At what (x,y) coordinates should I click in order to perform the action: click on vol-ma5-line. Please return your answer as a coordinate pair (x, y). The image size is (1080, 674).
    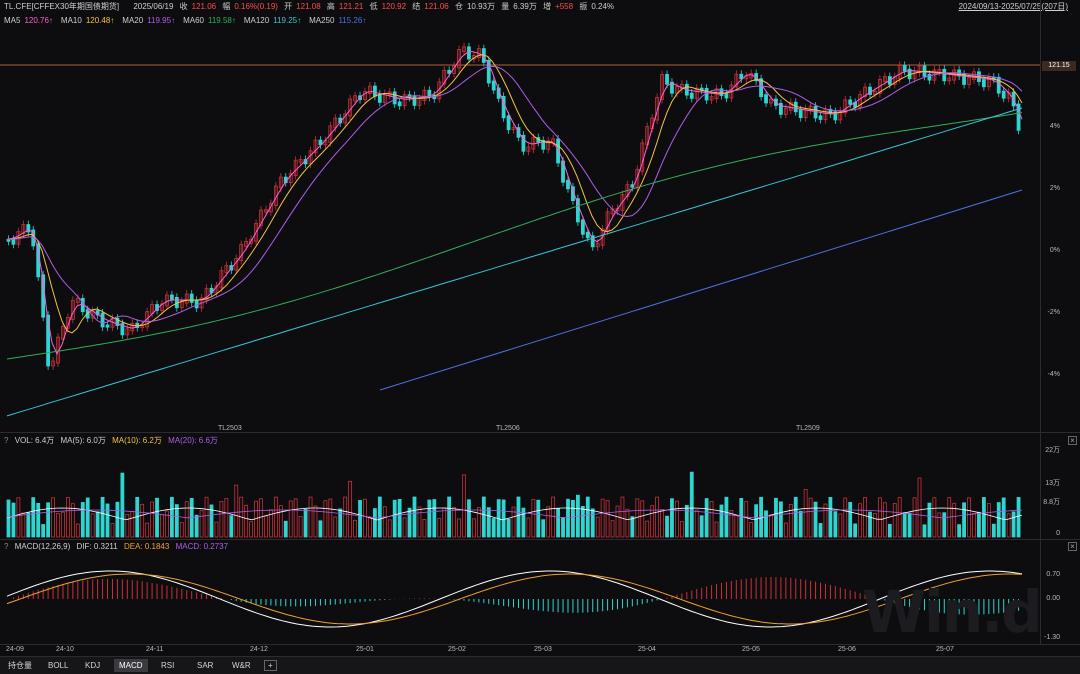
    Looking at the image, I should click on (514, 514).